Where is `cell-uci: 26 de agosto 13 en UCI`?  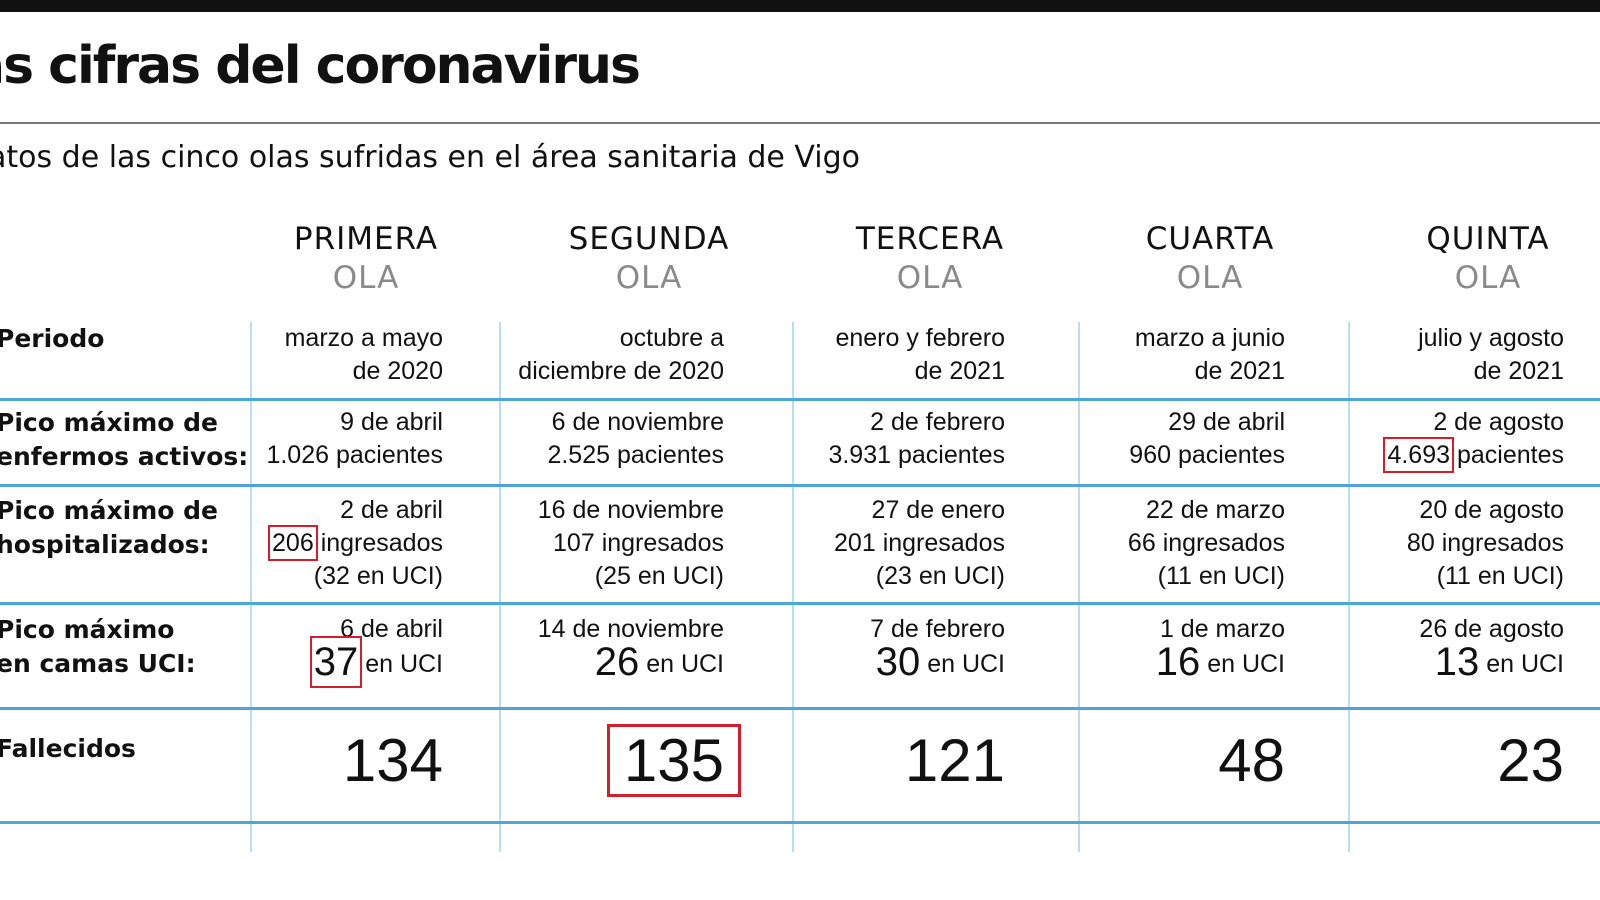
cell-uci: 26 de agosto 13 en UCI is located at coordinates (1429, 647).